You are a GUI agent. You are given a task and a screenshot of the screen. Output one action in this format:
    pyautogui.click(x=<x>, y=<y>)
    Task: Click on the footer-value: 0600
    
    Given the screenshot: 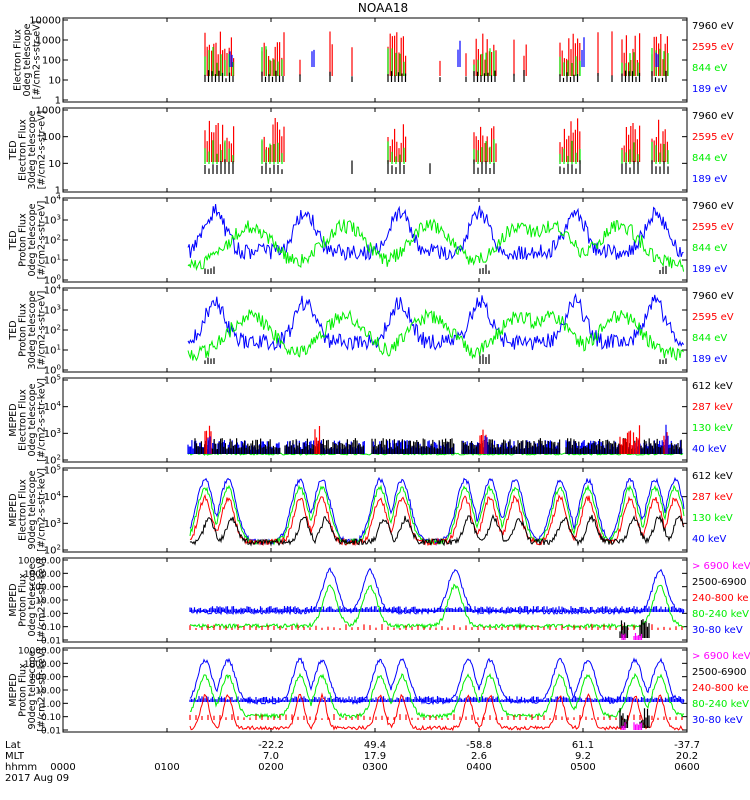 What is the action you would take?
    pyautogui.click(x=686, y=767)
    